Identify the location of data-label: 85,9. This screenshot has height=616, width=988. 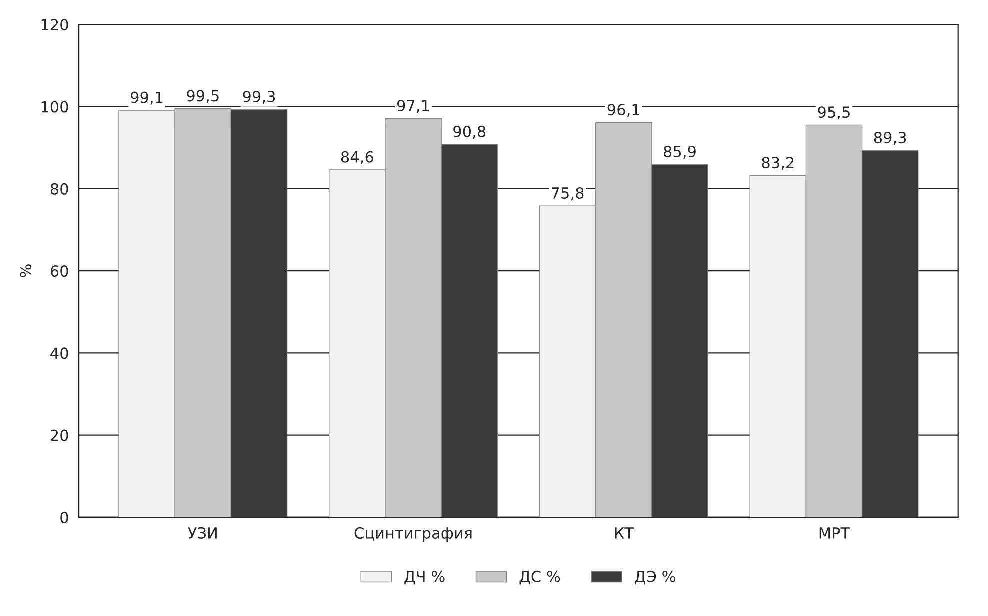
(680, 153).